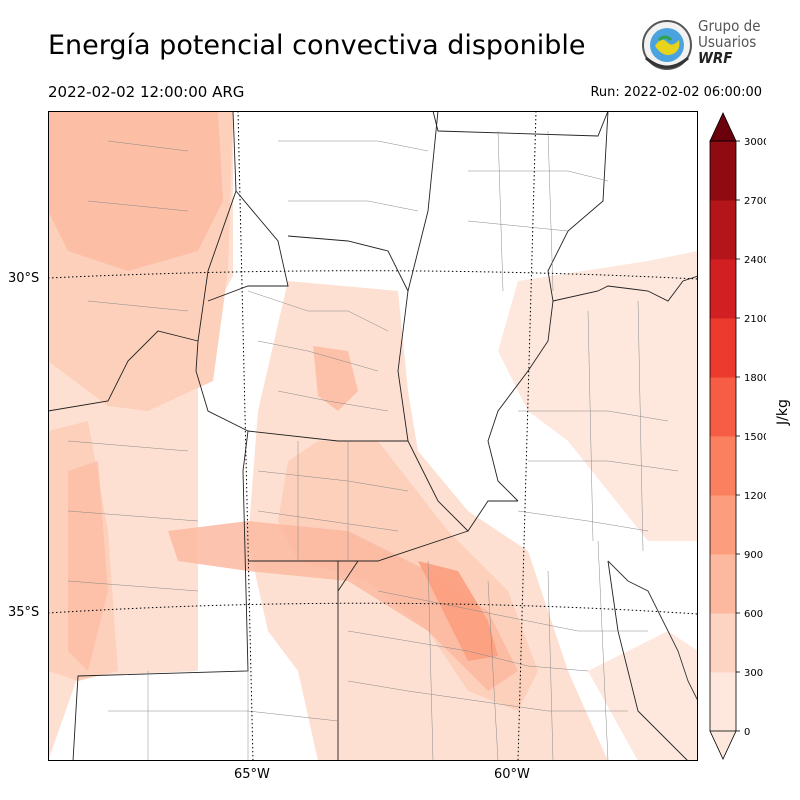 This screenshot has width=800, height=800. What do you see at coordinates (24, 278) in the screenshot?
I see `lat-label-30s: 30°S` at bounding box center [24, 278].